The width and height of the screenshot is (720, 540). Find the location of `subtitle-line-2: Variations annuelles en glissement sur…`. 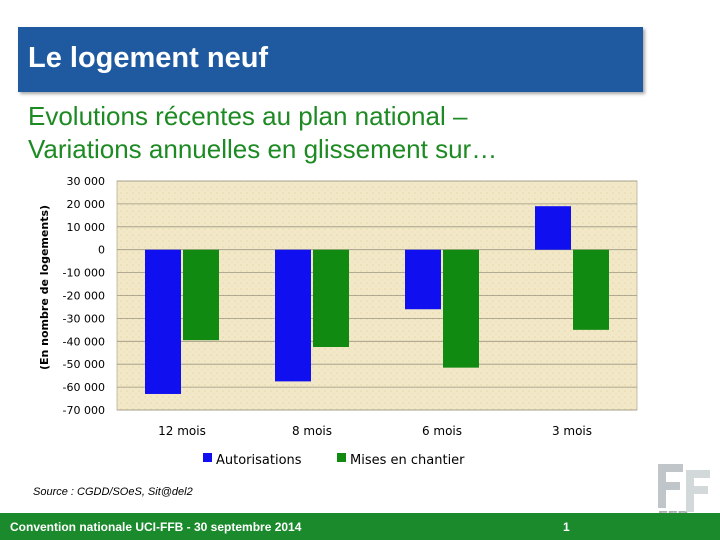

subtitle-line-2: Variations annuelles en glissement sur… is located at coordinates (263, 149).